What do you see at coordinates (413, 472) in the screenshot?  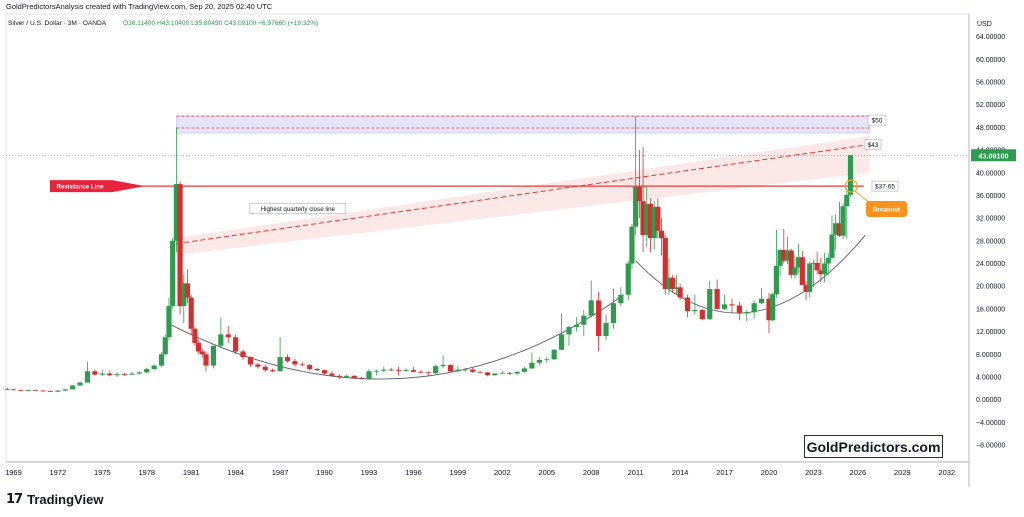 I see `time-tick-label: 1996` at bounding box center [413, 472].